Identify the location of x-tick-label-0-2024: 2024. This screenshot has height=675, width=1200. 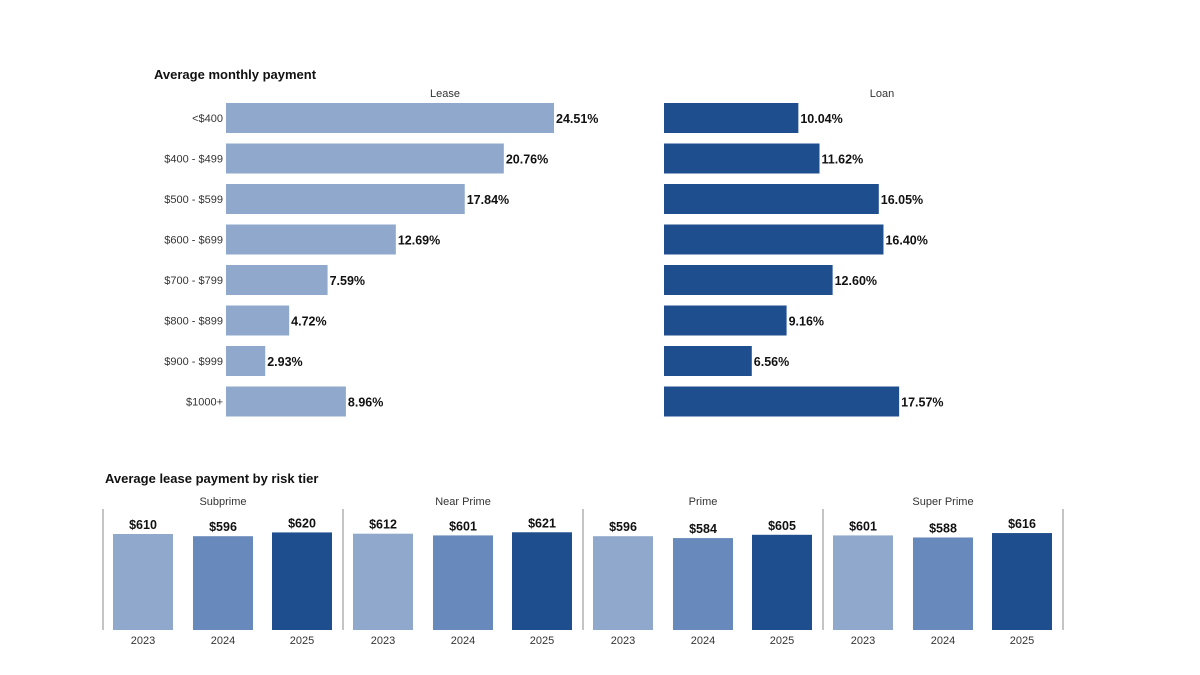
(223, 641).